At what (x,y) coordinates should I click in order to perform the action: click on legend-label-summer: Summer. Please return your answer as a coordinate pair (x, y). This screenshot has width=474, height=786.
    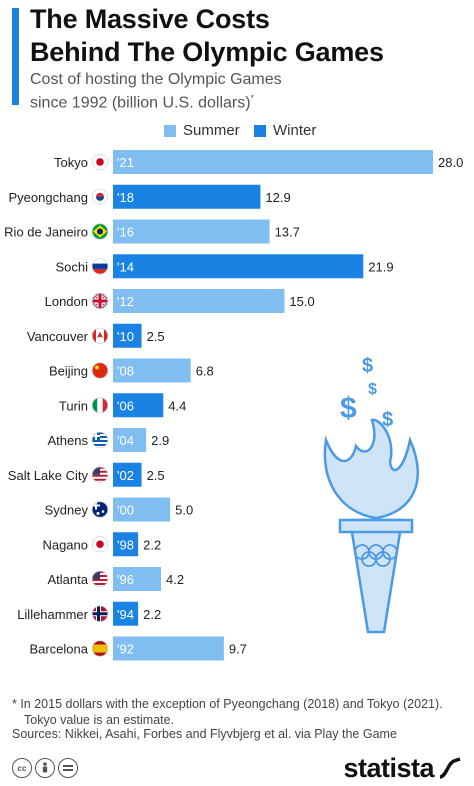
    Looking at the image, I should click on (211, 130).